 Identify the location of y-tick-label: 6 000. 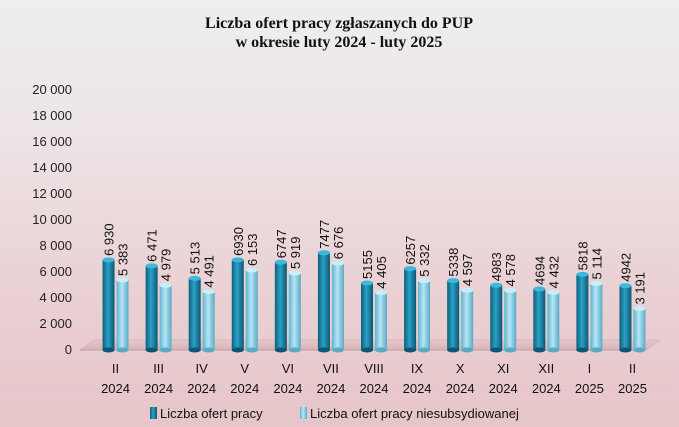
(55, 271).